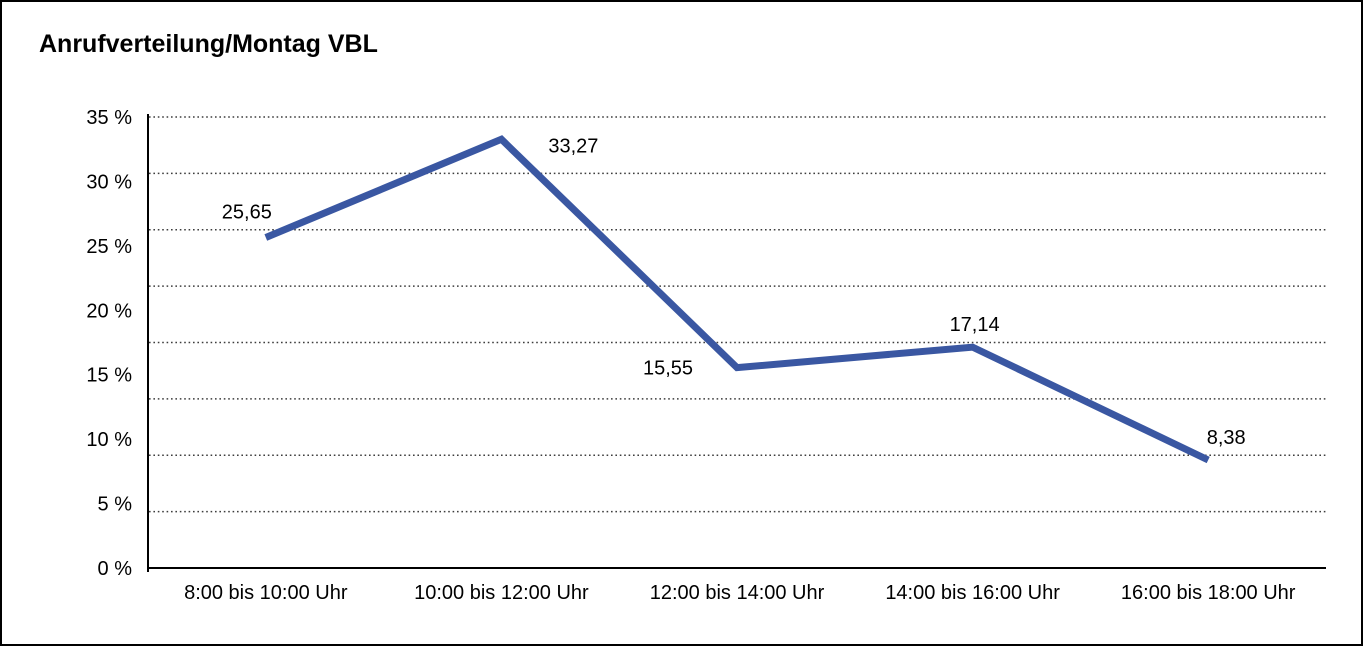  Describe the element at coordinates (501, 593) in the screenshot. I see `x-category-label: 10:00 bis 12:00 Uhr` at that location.